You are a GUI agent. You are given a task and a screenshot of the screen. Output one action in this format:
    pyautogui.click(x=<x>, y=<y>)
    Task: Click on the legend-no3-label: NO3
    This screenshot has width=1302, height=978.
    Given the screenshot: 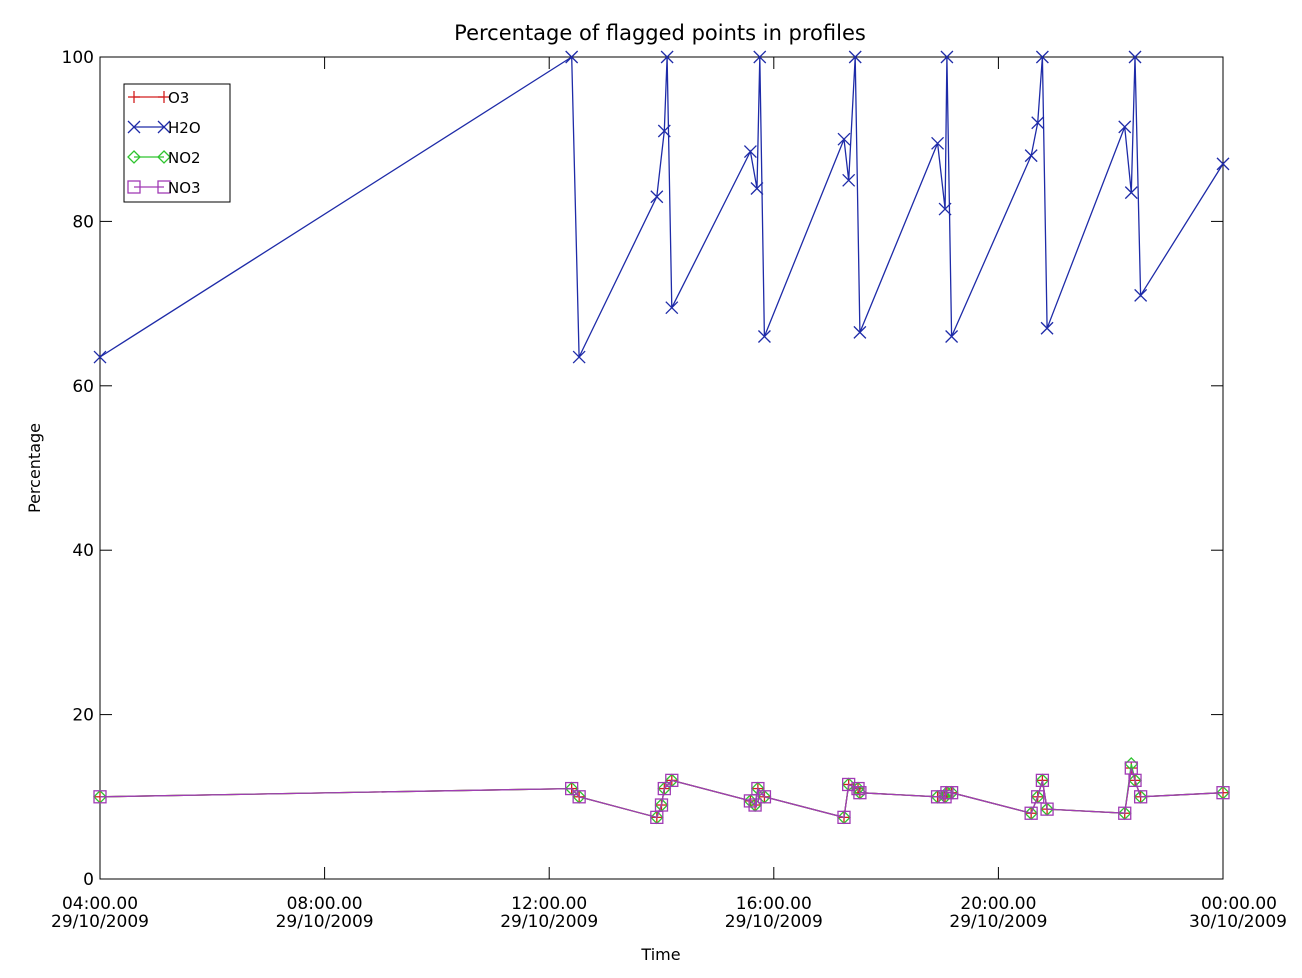 What is the action you would take?
    pyautogui.click(x=184, y=188)
    